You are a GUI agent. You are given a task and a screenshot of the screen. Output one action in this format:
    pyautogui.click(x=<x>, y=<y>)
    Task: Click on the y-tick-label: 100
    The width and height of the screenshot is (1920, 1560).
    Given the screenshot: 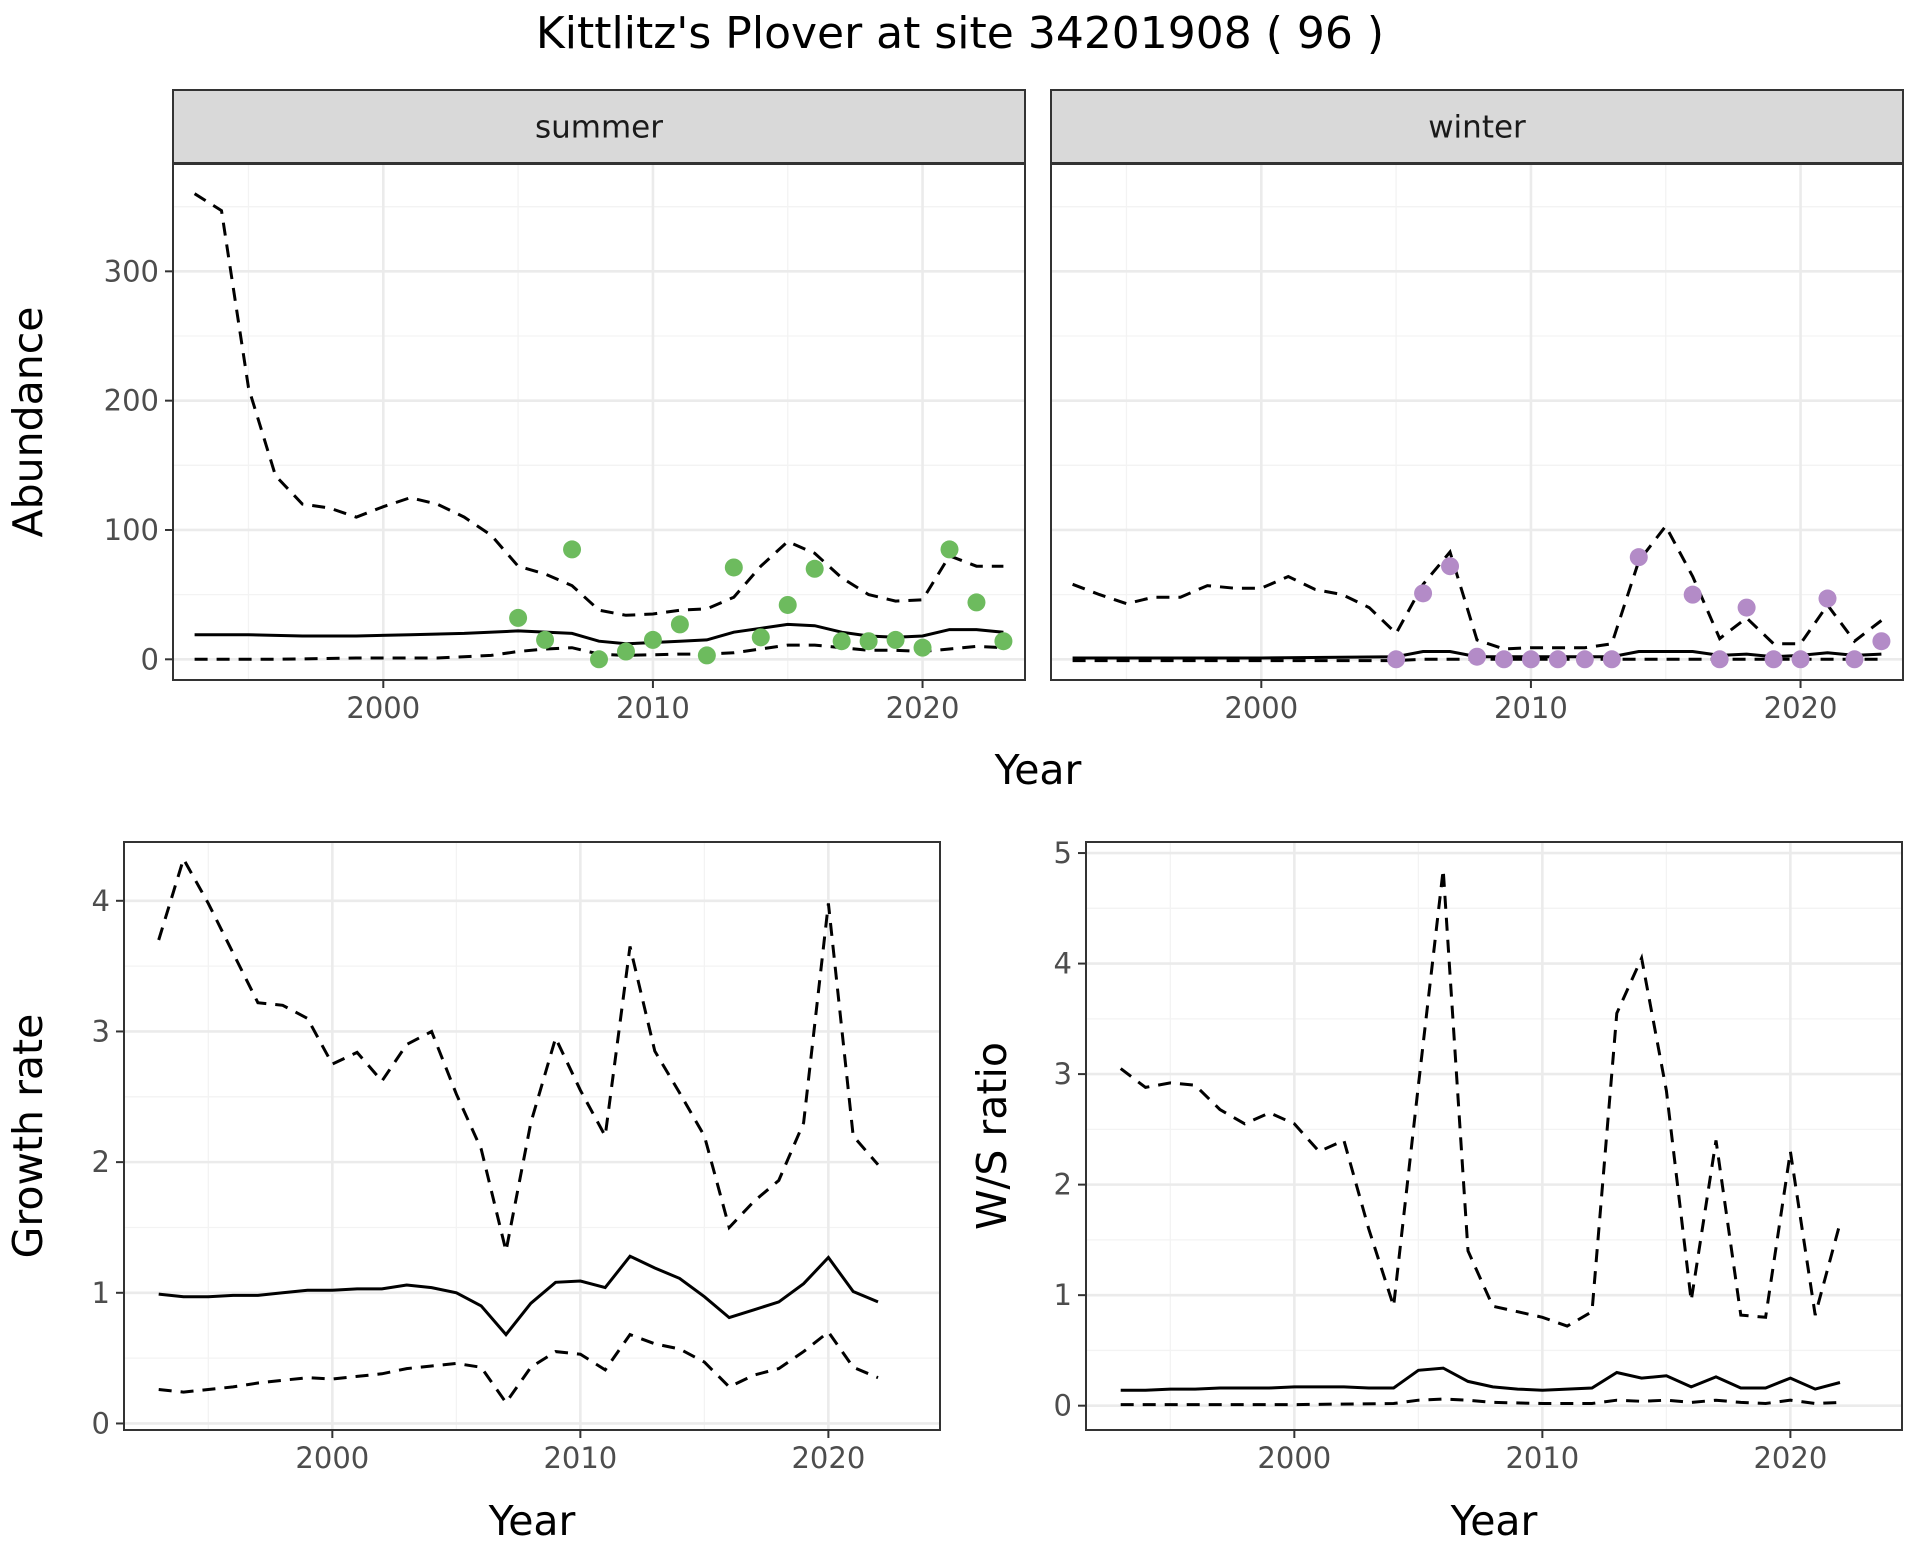 What is the action you would take?
    pyautogui.click(x=131, y=530)
    